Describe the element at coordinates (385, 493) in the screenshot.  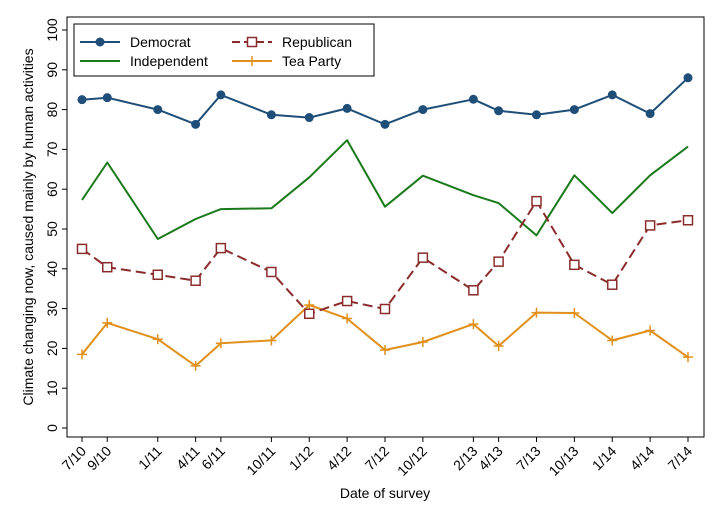
I see `x-axis-title: Date of survey` at that location.